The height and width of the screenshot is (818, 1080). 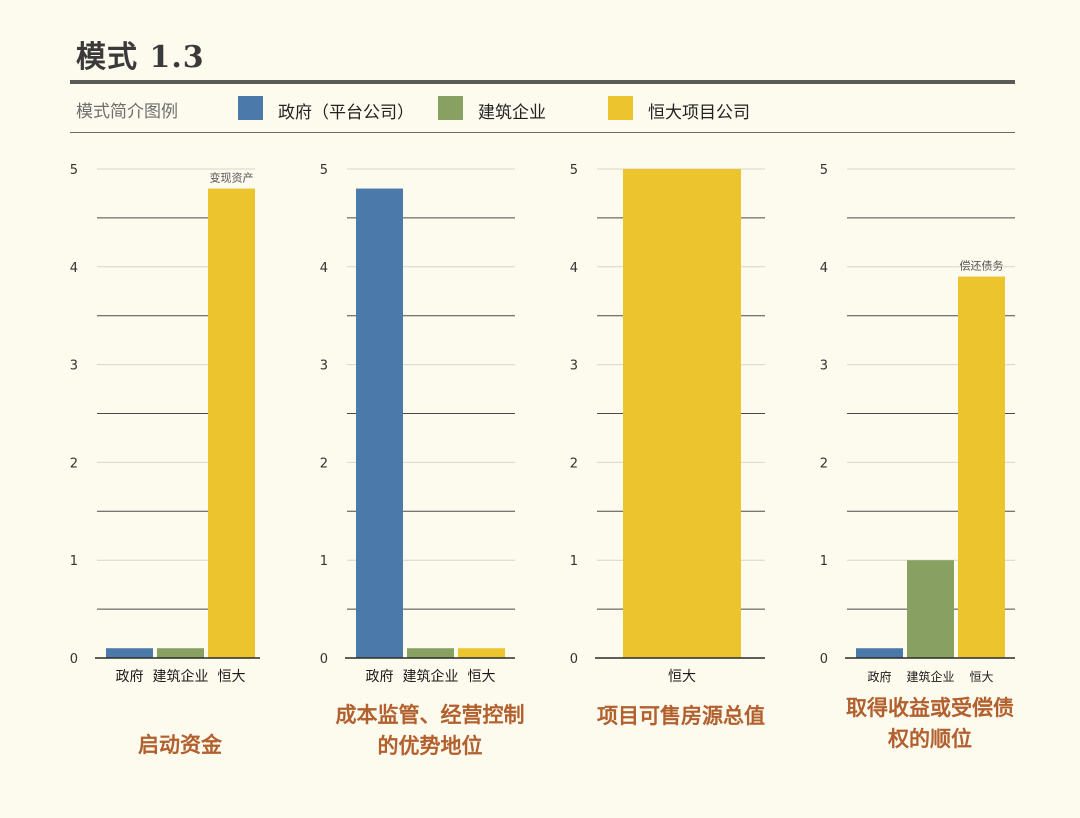 I want to click on legend-text-construction: 建筑企业, so click(x=512, y=113).